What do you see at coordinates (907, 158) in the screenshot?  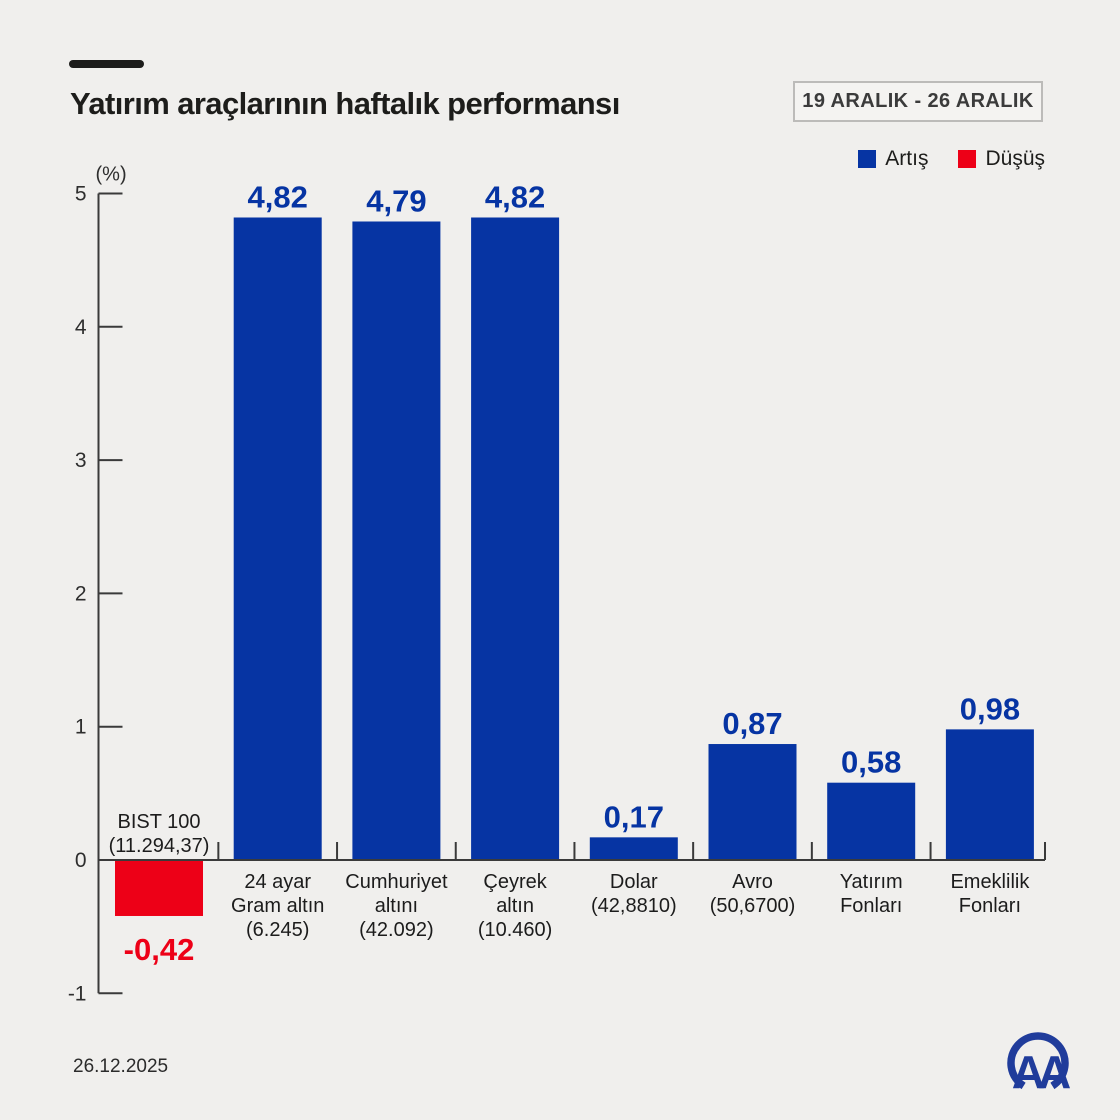 I see `legend-increase-label: Artış` at bounding box center [907, 158].